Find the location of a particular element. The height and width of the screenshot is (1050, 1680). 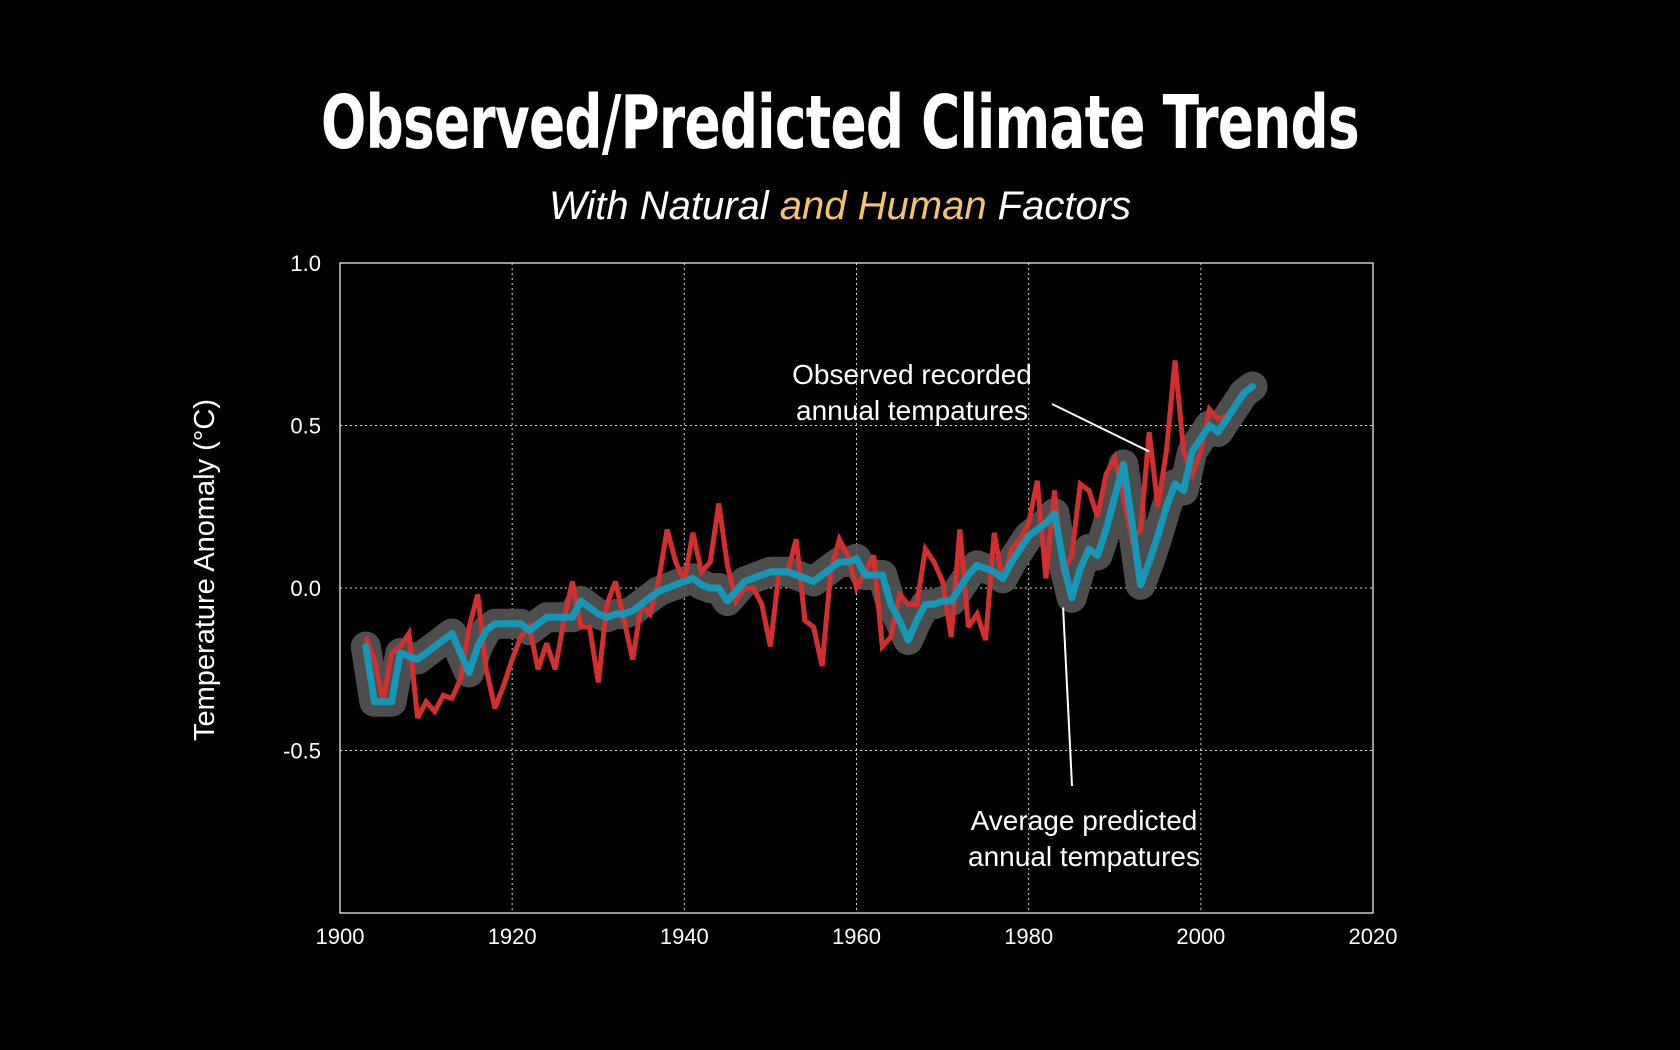

chart-title: Observed/Predicted Climate Trends is located at coordinates (840, 123).